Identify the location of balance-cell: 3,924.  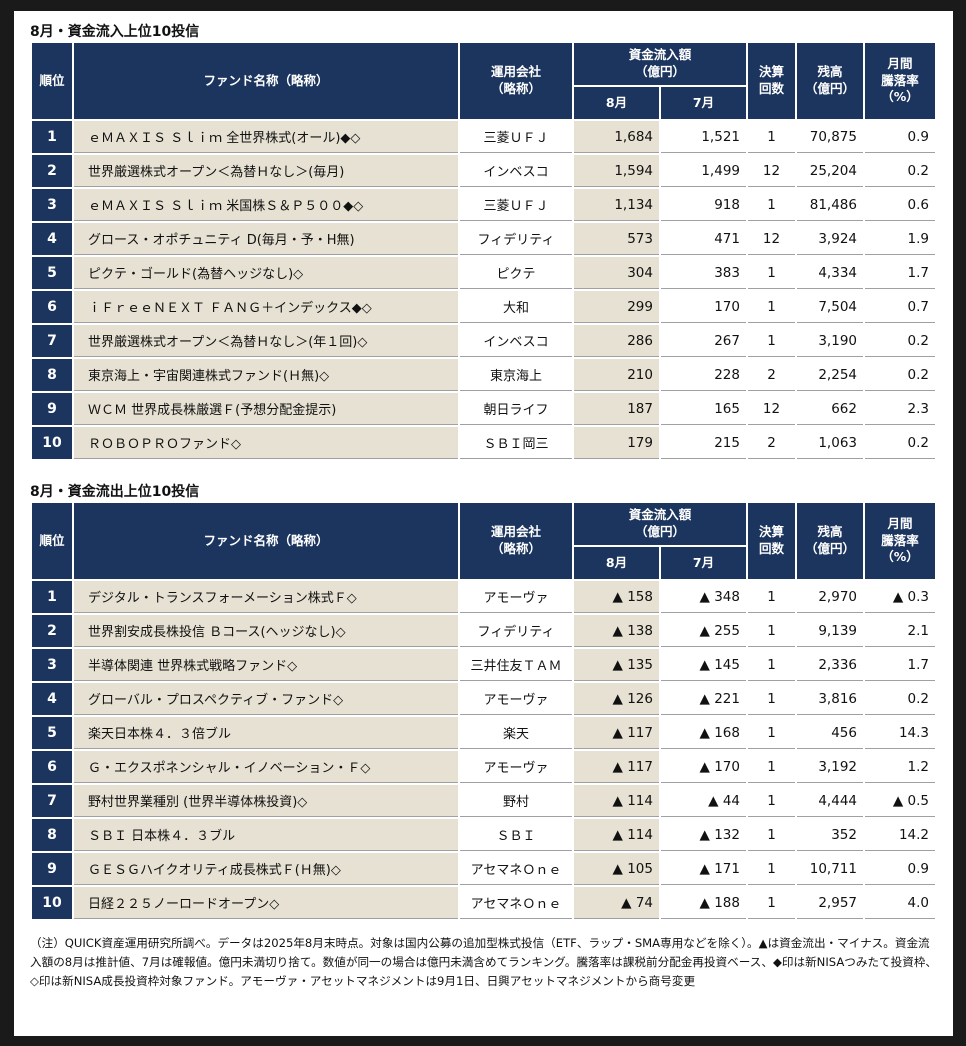
(830, 239).